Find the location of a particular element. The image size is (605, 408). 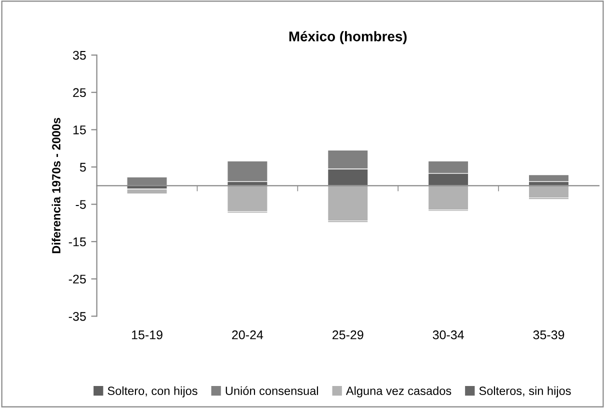

y-tick-label: 35 is located at coordinates (79, 55).